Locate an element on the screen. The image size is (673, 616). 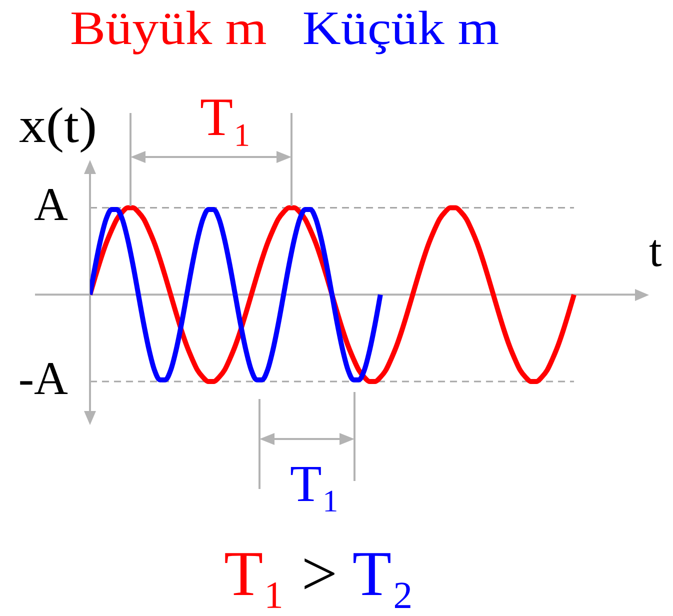
ref-line-label: -A is located at coordinates (43, 378).